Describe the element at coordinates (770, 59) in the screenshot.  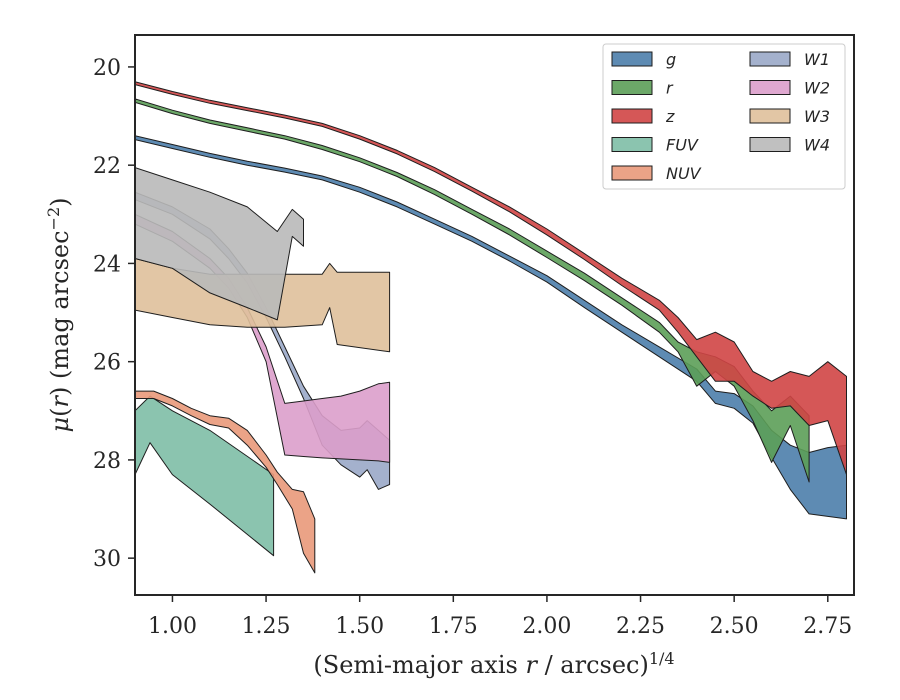
I see `legend-swatch-w1` at that location.